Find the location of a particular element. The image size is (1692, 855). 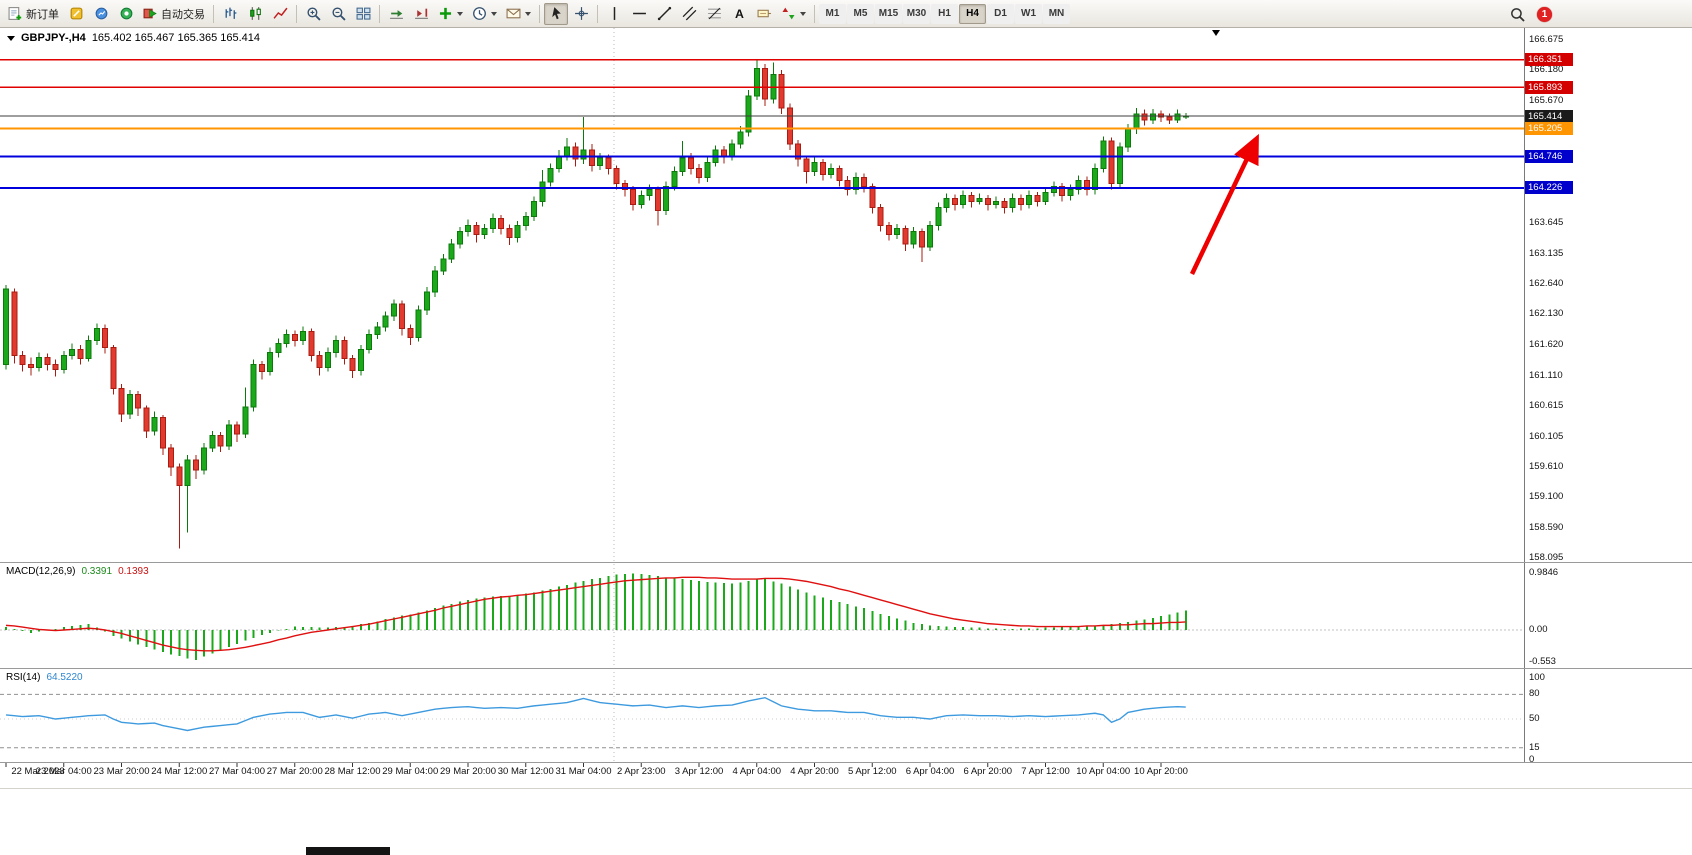

data-window-button is located at coordinates (126, 14).